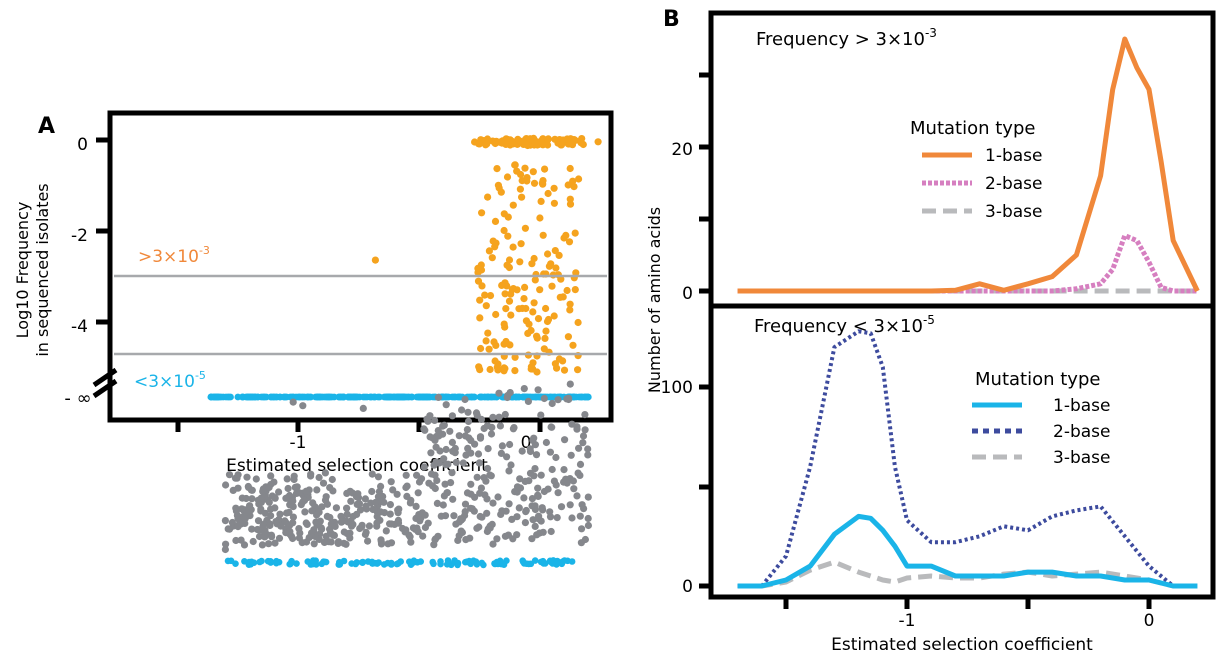  What do you see at coordinates (671, 19) in the screenshot?
I see `panel-label-b: B` at bounding box center [671, 19].